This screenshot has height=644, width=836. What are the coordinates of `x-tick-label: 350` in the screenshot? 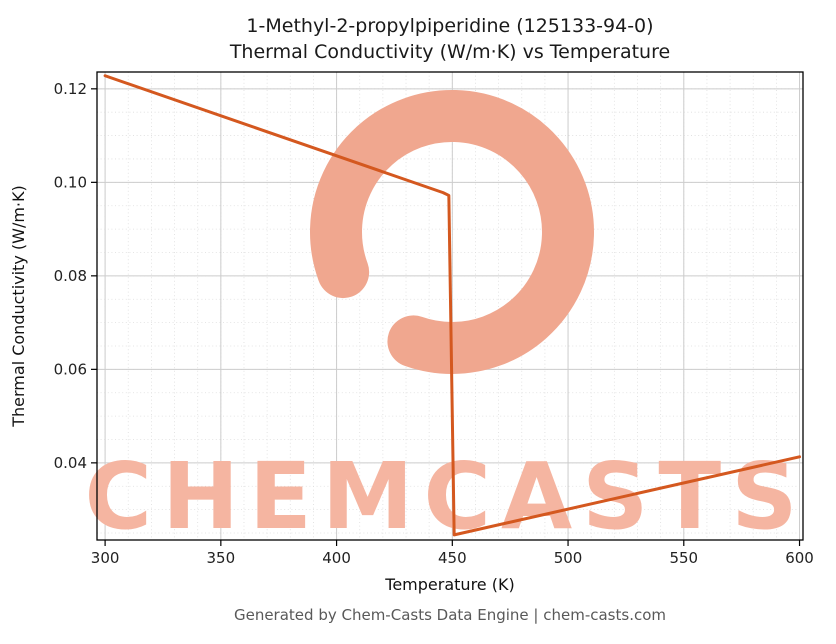 It's located at (221, 558).